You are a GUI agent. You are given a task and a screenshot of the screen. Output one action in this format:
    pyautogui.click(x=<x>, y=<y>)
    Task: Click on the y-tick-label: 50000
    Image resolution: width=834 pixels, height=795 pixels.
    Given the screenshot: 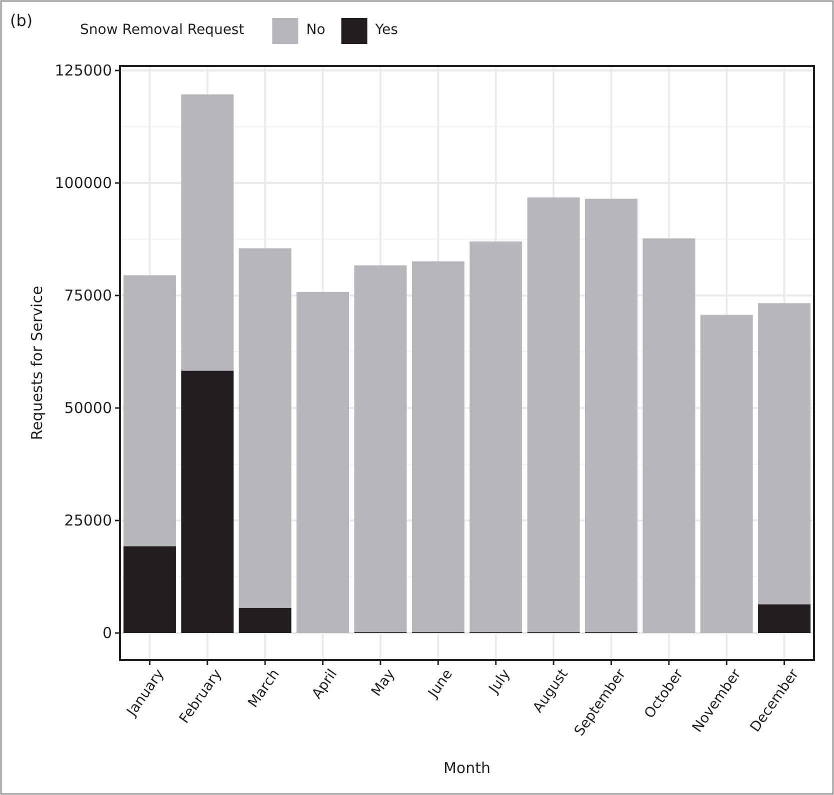 What is the action you would take?
    pyautogui.click(x=88, y=407)
    